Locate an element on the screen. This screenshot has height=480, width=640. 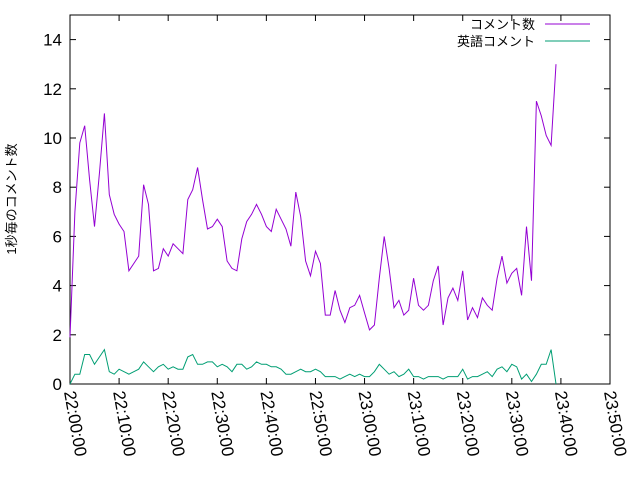
x-tick-label: 23:20:00 is located at coordinates (468, 423).